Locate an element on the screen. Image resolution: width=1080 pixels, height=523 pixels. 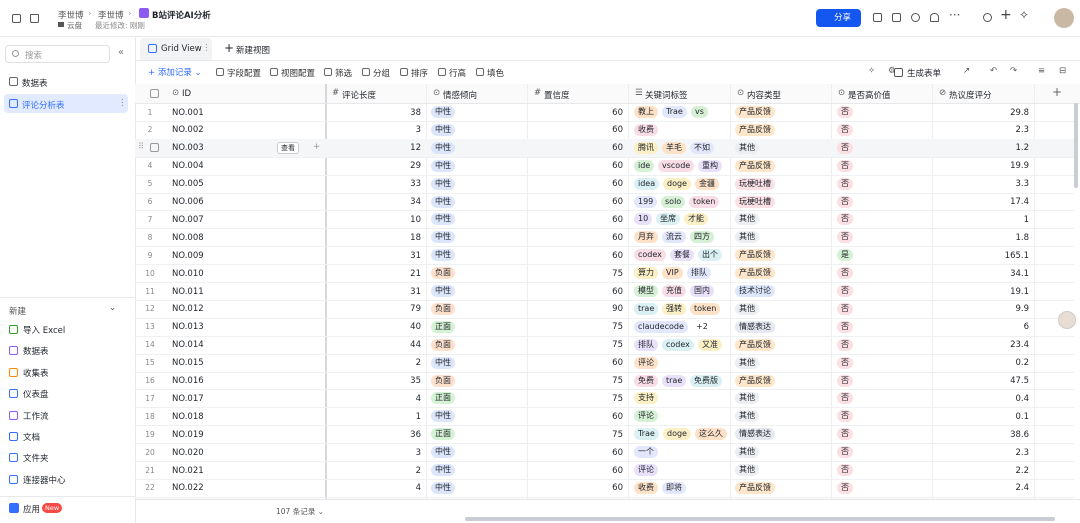
new-view-icon: + is located at coordinates (229, 48).